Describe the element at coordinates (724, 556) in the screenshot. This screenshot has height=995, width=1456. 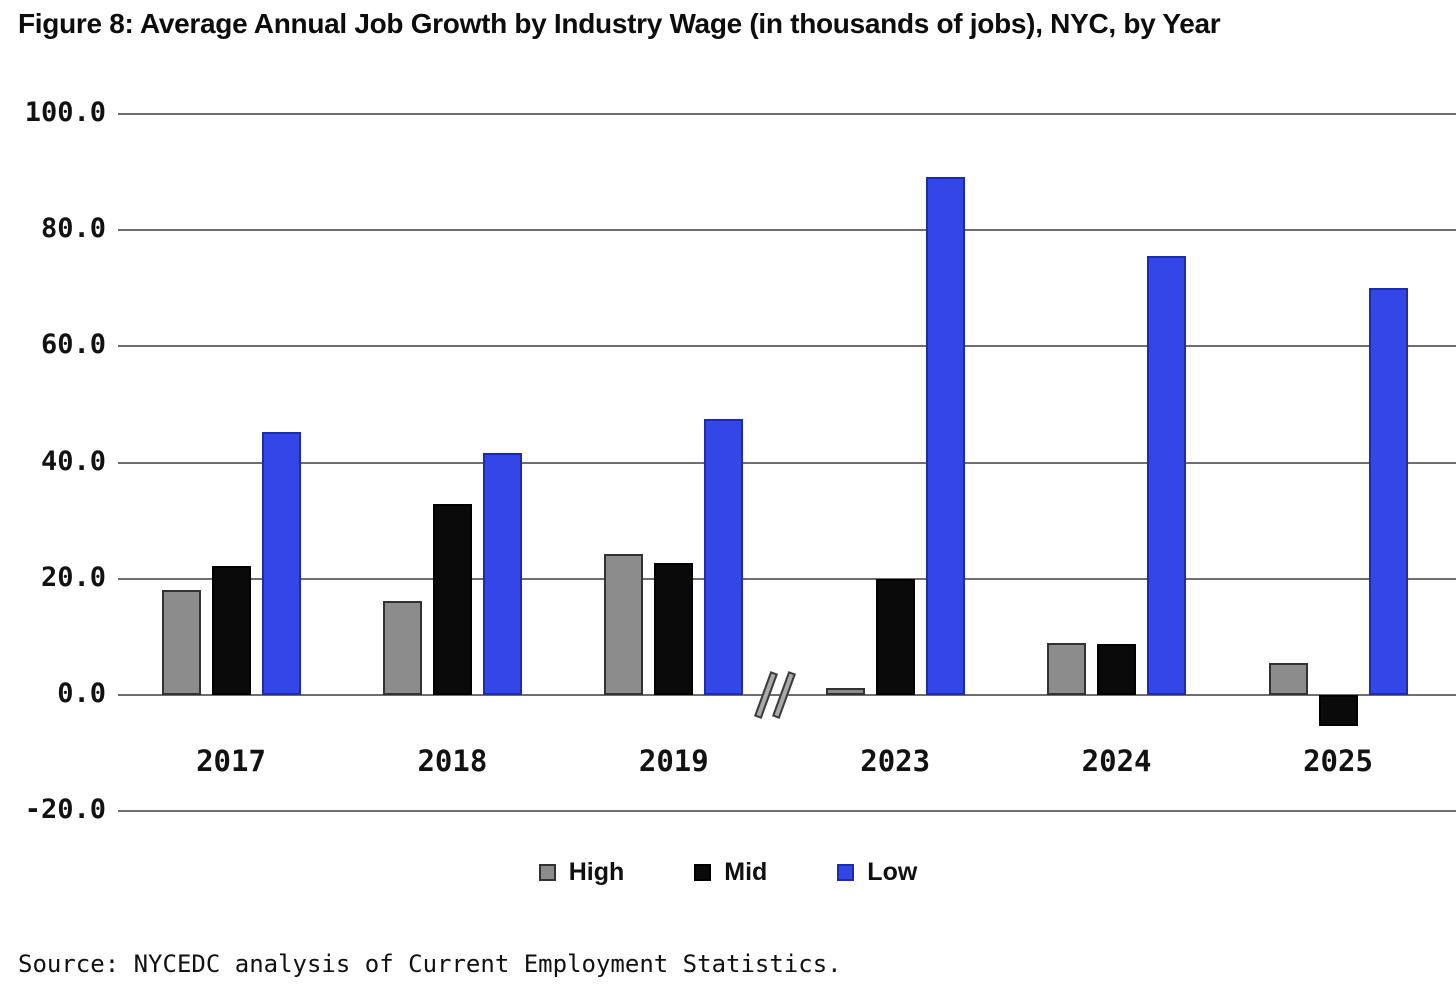
I see `bar-low-2019` at that location.